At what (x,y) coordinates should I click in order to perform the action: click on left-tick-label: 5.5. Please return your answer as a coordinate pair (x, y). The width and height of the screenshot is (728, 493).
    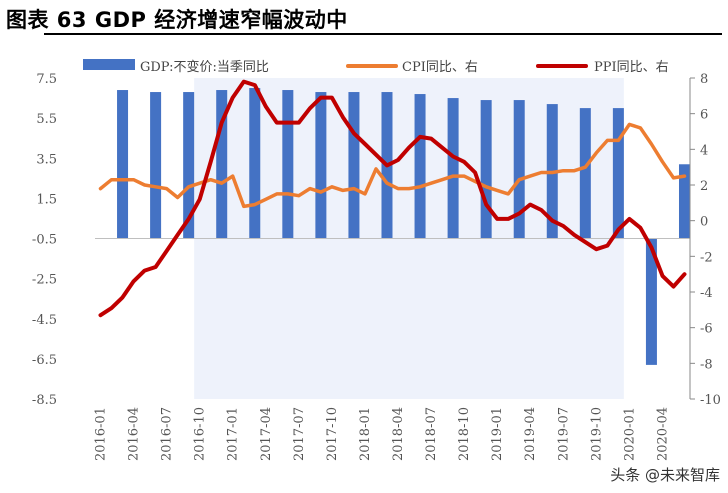
    Looking at the image, I should click on (46, 119).